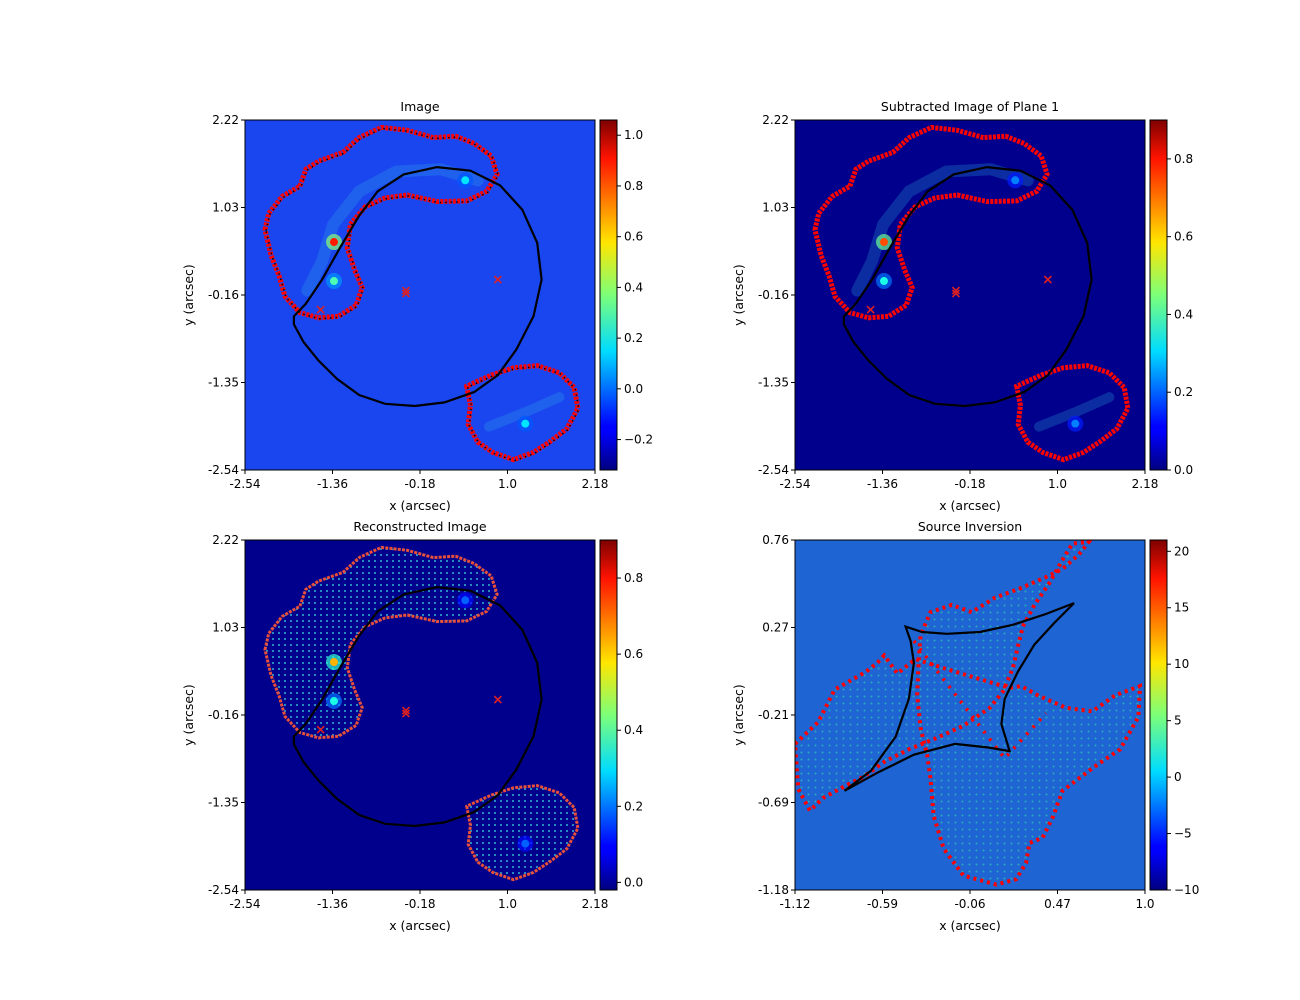 This screenshot has width=1300, height=1000. What do you see at coordinates (970, 526) in the screenshot?
I see `panel-title: Source Inversion` at bounding box center [970, 526].